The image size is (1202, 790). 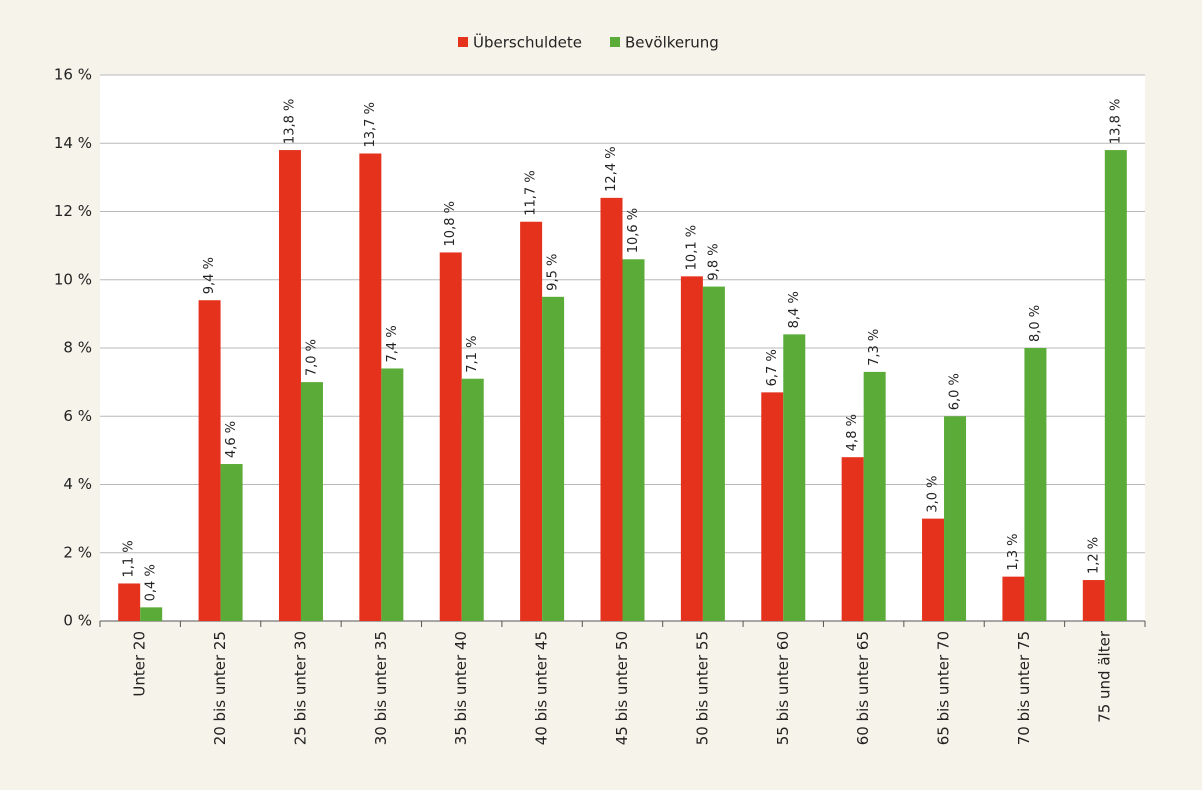 I want to click on value-label: 10,8 %, so click(x=450, y=223).